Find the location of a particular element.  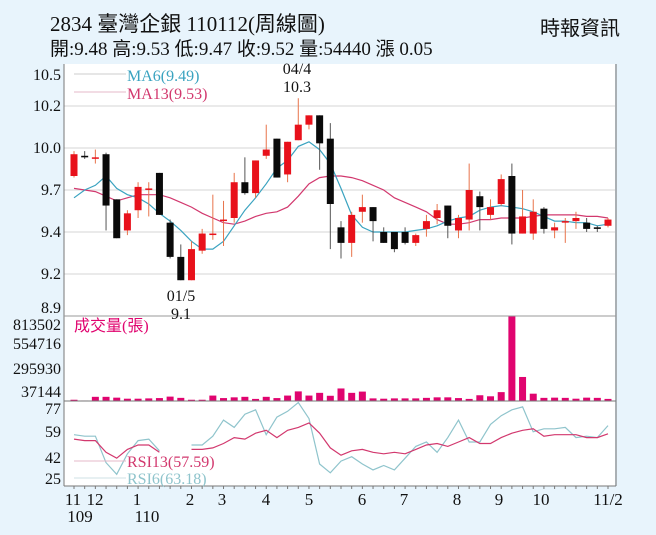

svg-text: MA6(9.49) is located at coordinates (163, 76).